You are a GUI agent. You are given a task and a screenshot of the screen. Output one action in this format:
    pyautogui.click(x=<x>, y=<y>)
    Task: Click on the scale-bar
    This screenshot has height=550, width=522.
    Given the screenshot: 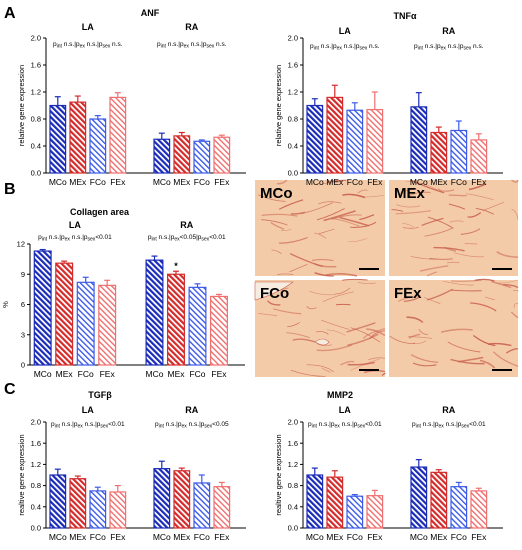 What is the action you would take?
    pyautogui.click(x=369, y=370)
    